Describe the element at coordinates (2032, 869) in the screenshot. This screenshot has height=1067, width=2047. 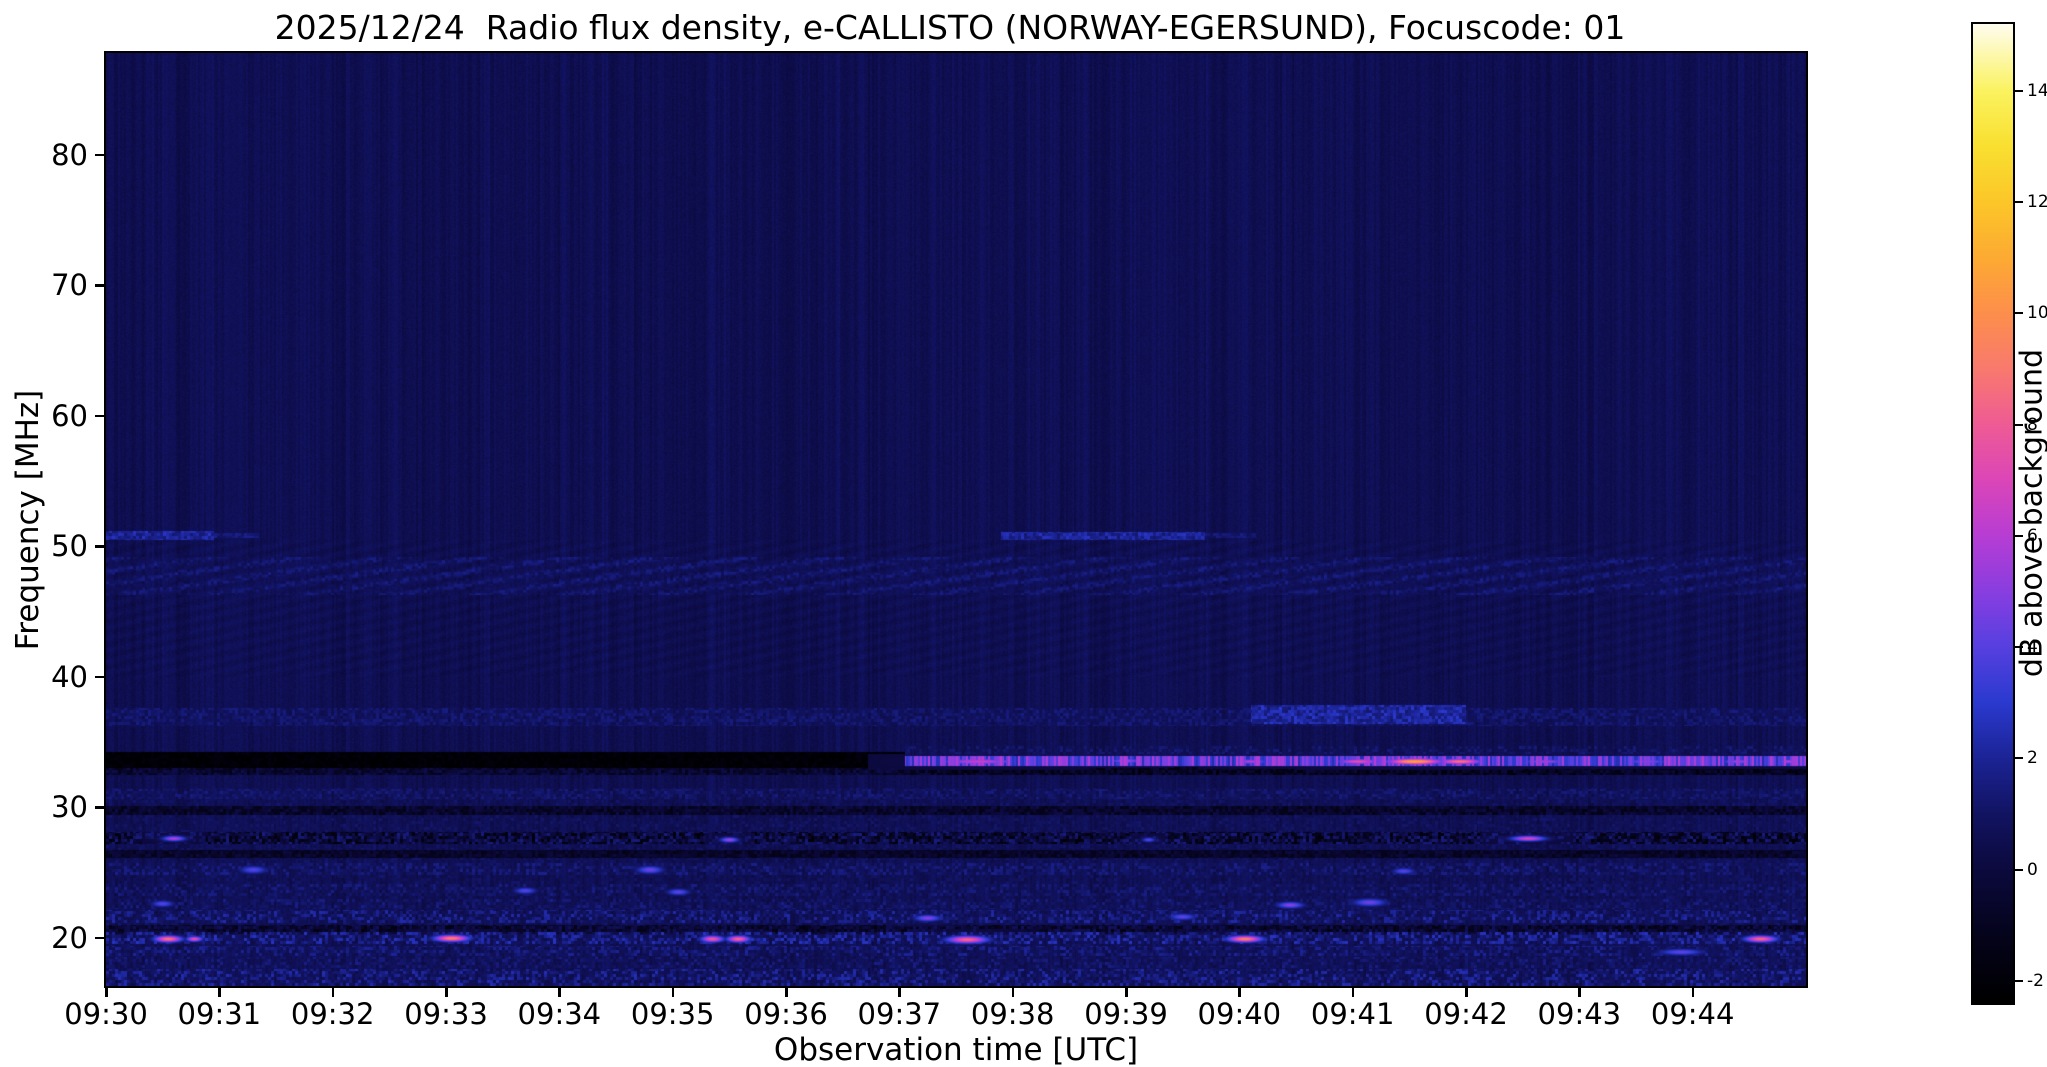
I see `colorbar-tick-label: 0` at that location.